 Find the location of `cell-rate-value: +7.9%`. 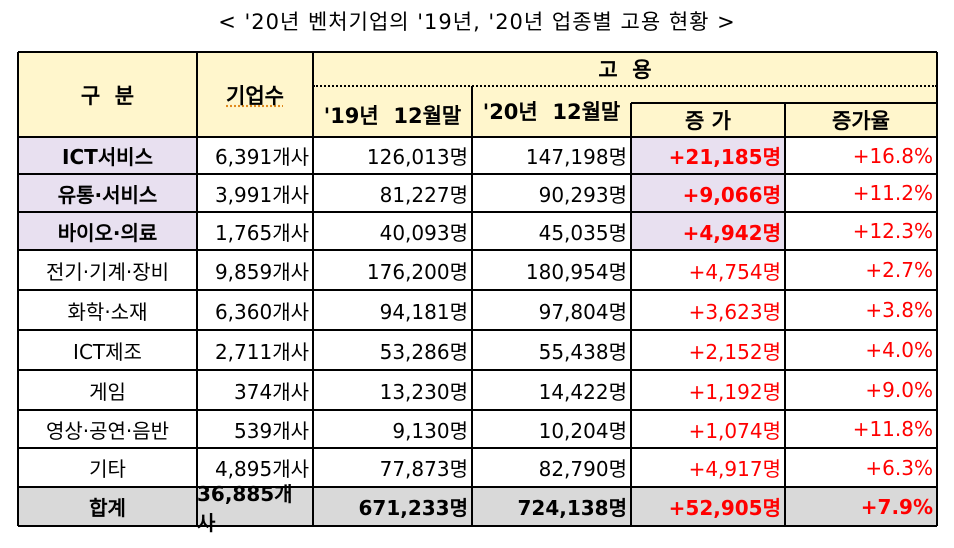

cell-rate-value: +7.9% is located at coordinates (896, 506).